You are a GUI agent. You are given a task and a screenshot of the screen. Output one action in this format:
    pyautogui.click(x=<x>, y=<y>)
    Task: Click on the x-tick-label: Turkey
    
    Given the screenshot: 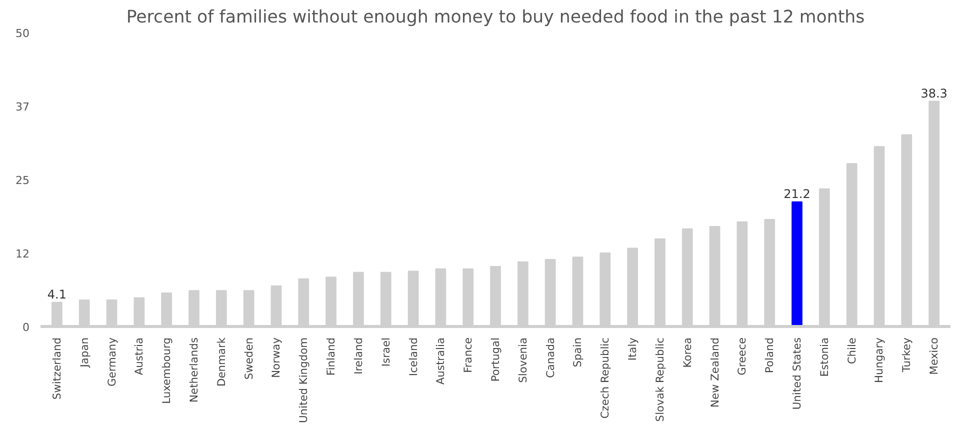 What is the action you would take?
    pyautogui.click(x=907, y=355)
    